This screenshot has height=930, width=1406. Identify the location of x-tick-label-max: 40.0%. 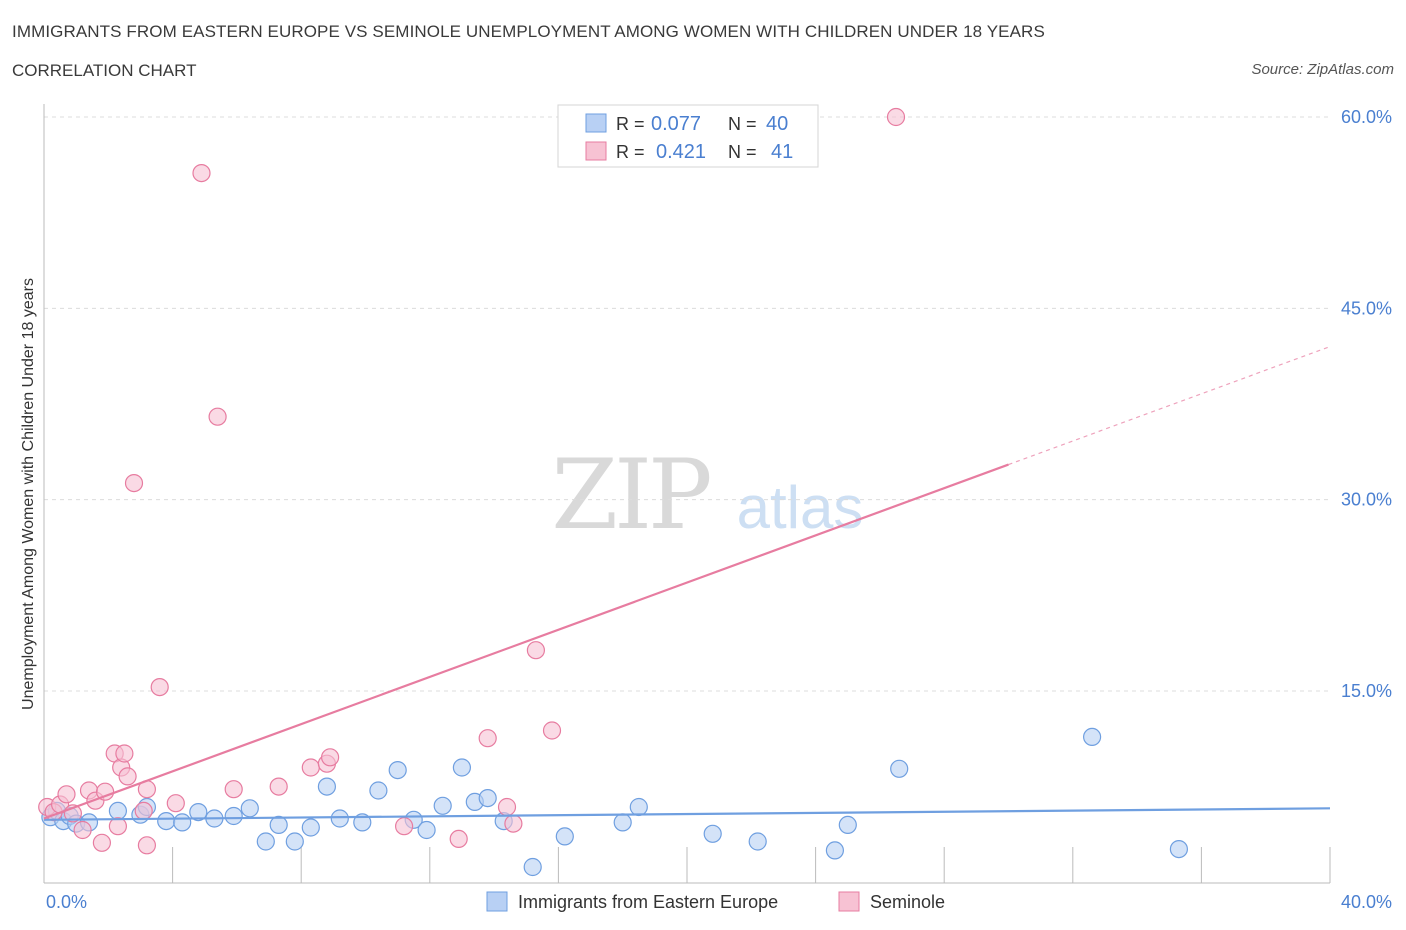
(1366, 902).